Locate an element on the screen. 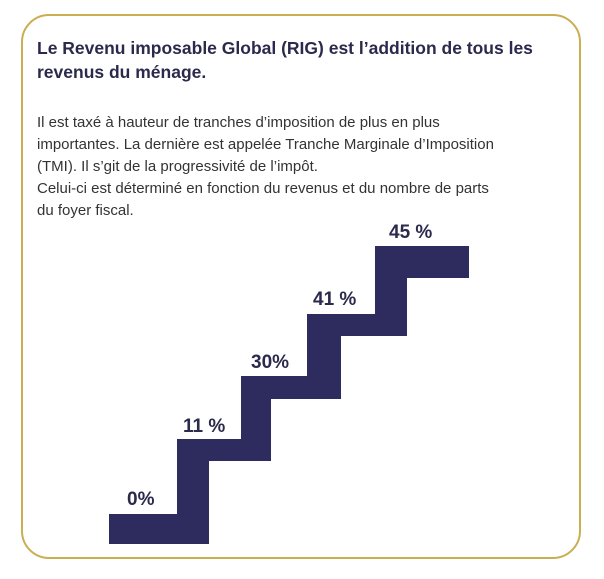 The height and width of the screenshot is (579, 604). step-label-2: 30% is located at coordinates (270, 362).